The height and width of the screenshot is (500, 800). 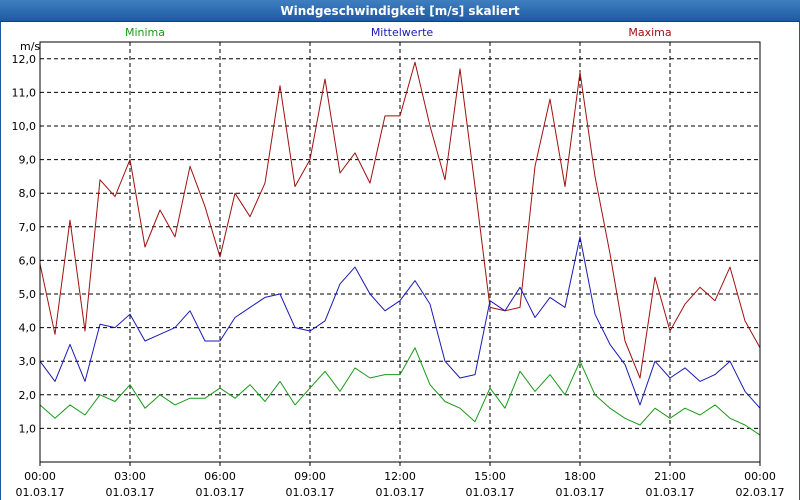 I want to click on y-tick-label: 10,0, so click(x=24, y=126).